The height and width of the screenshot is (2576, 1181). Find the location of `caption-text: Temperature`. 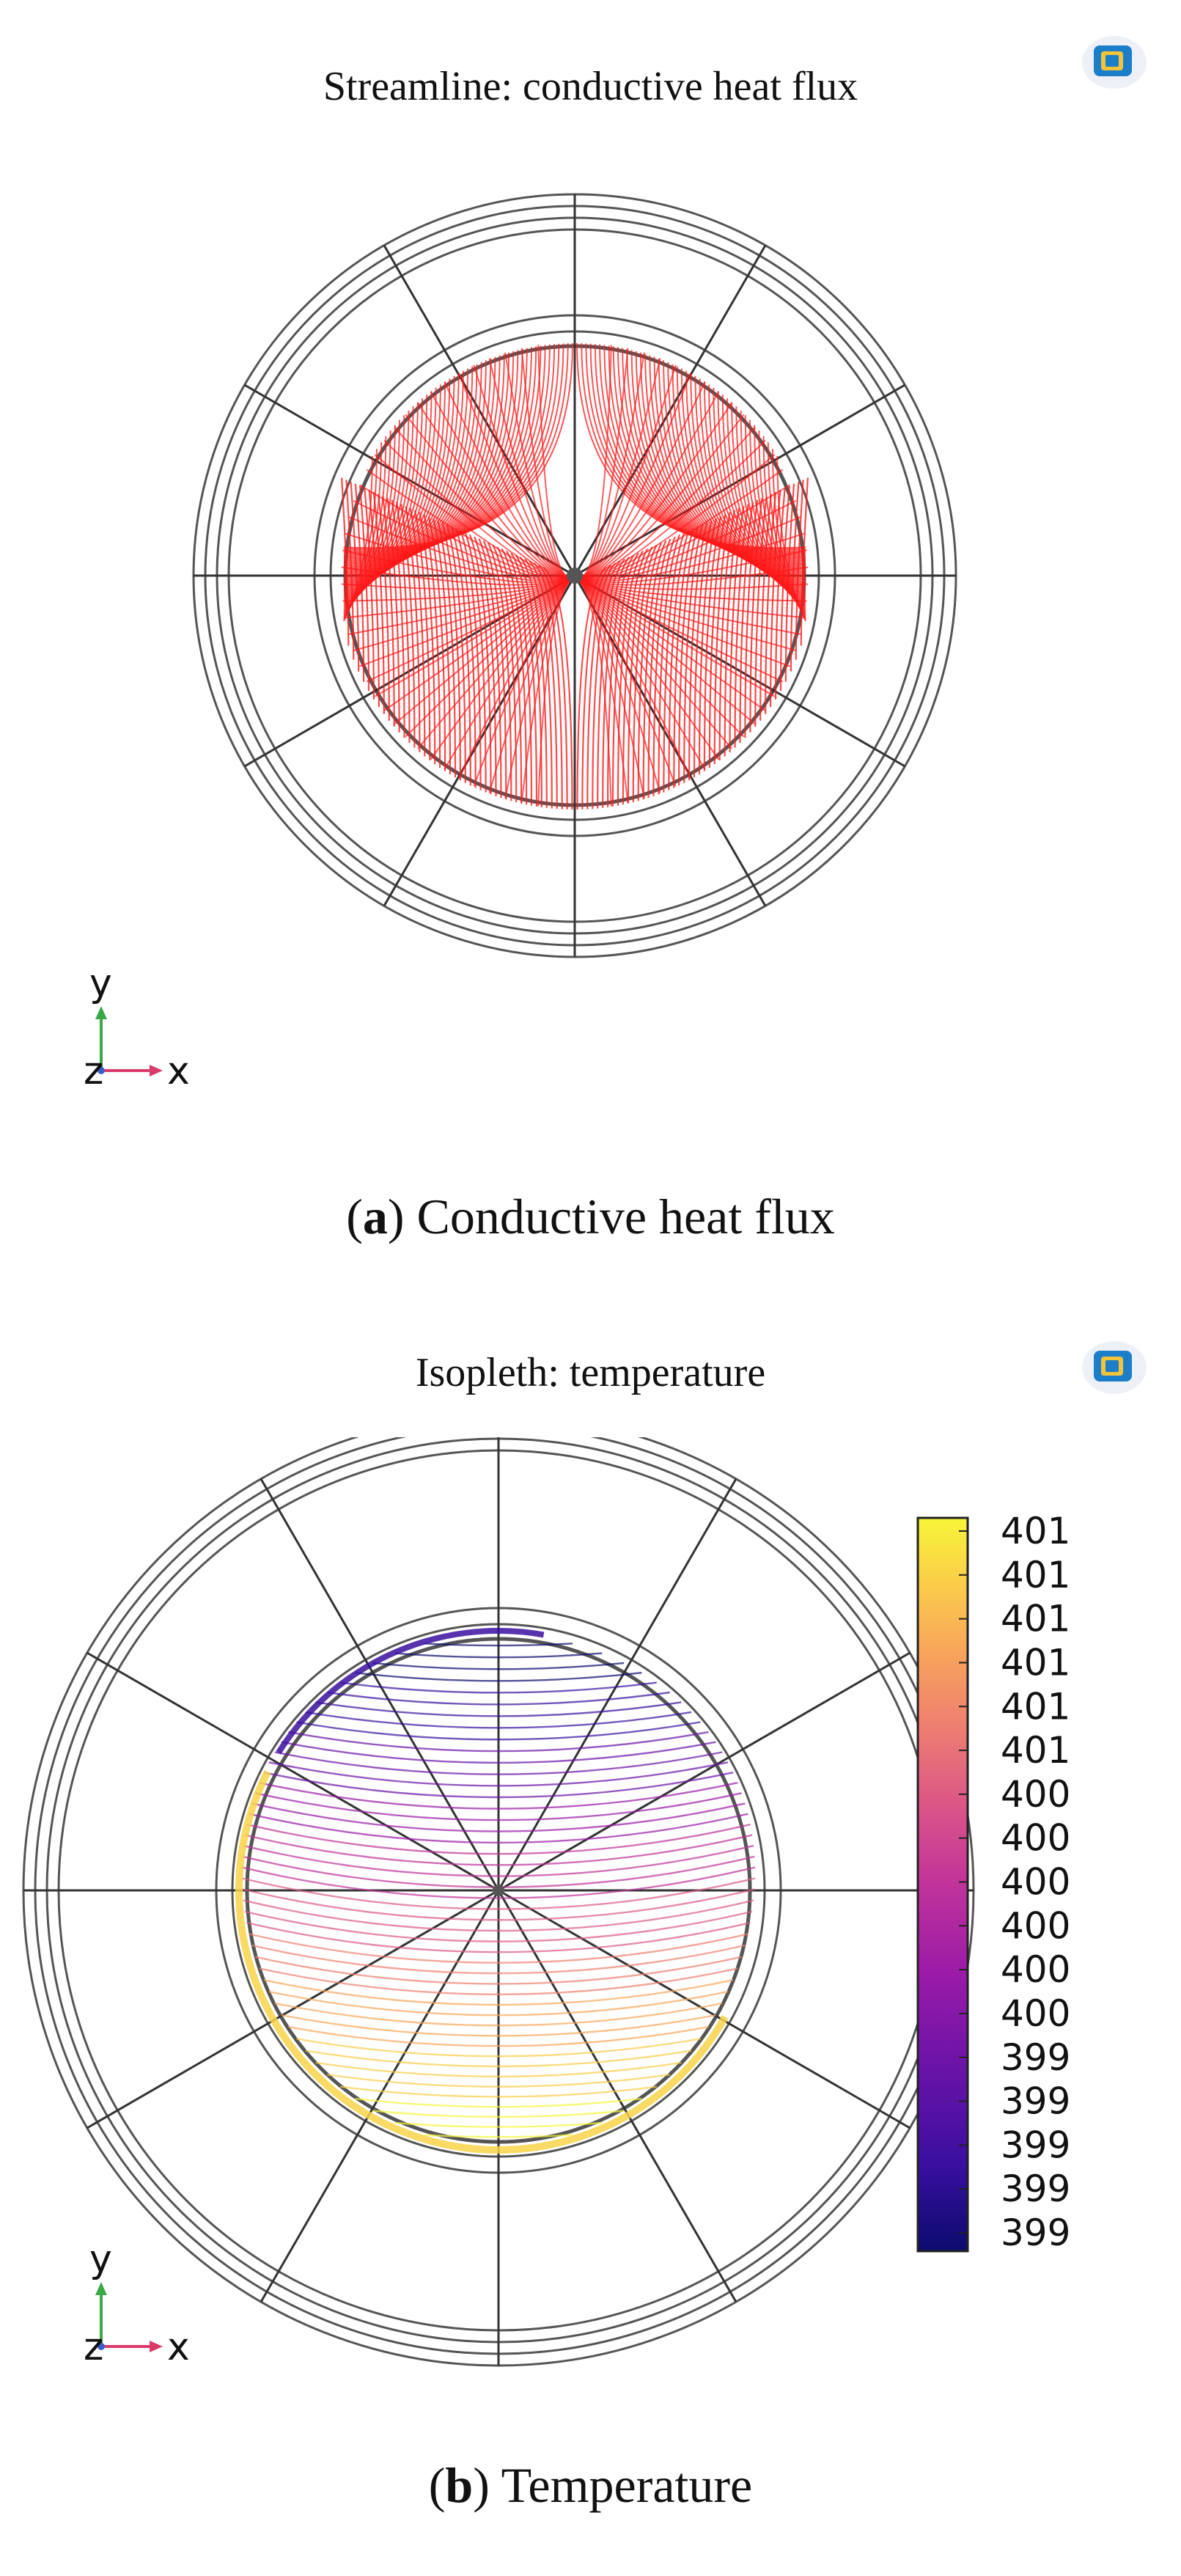

caption-text: Temperature is located at coordinates (621, 2485).